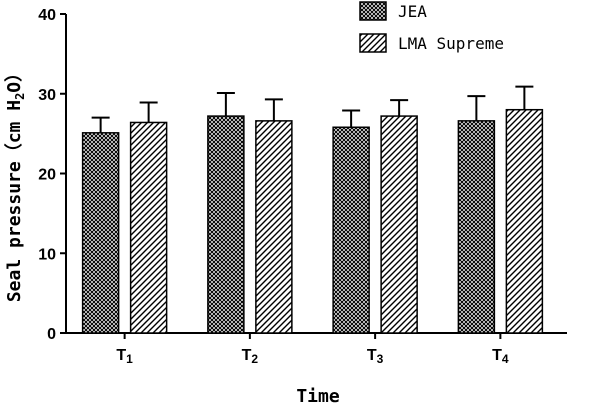  I want to click on y-tick-label: 0, so click(51, 334).